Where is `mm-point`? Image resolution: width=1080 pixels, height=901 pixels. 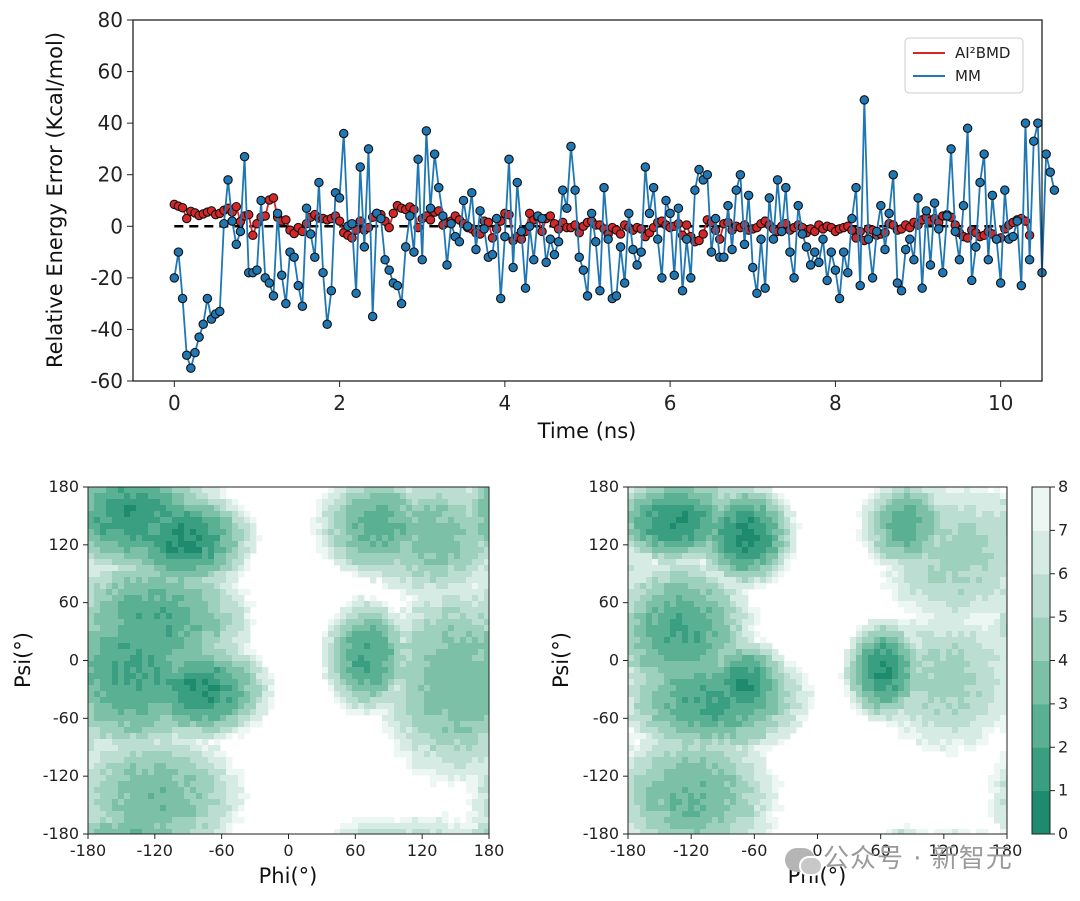 mm-point is located at coordinates (736, 190).